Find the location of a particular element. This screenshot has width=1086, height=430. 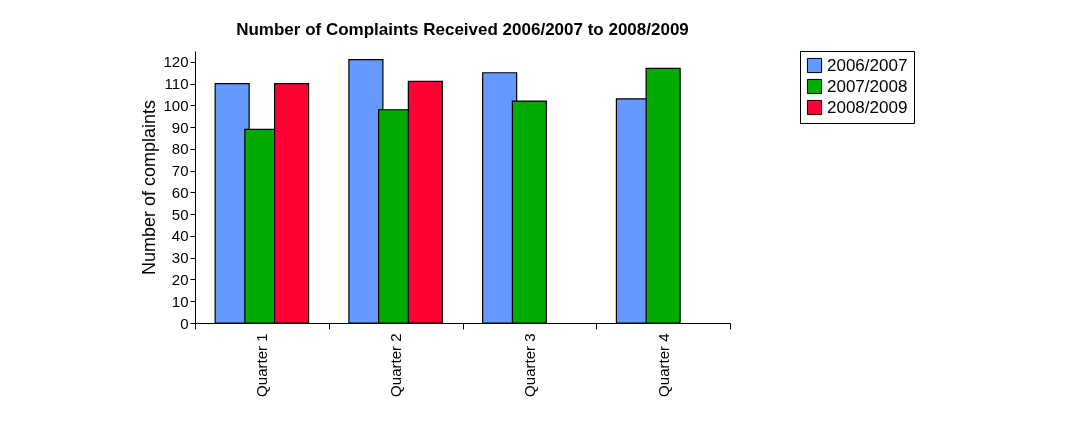

y-tick-label: 0 is located at coordinates (184, 323).